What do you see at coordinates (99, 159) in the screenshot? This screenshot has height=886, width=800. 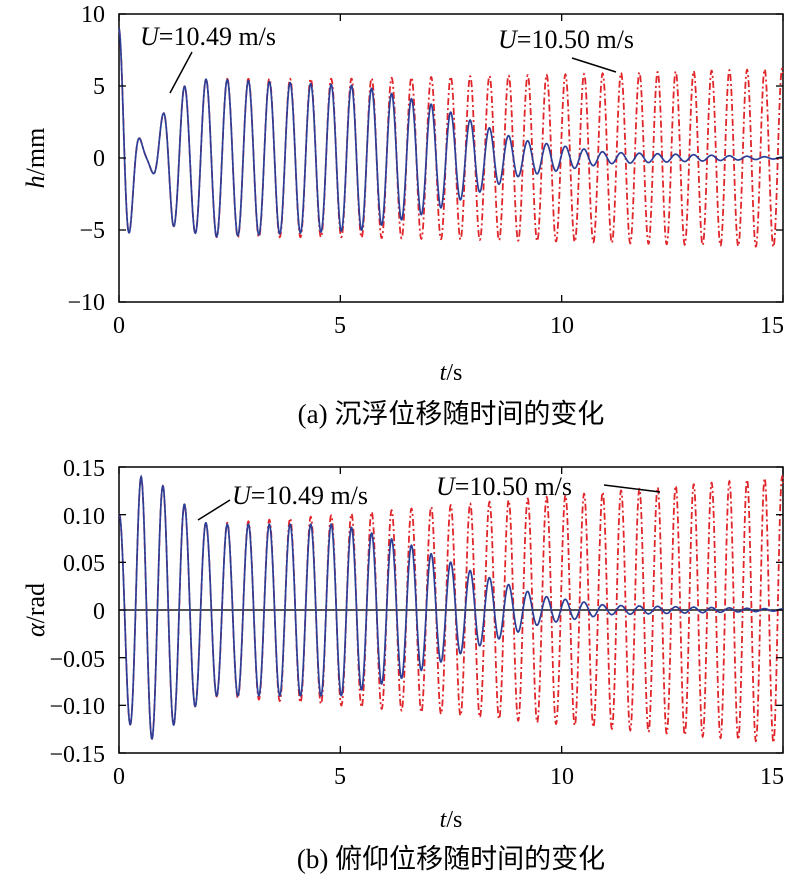 I see `a-ytick-label: 0` at bounding box center [99, 159].